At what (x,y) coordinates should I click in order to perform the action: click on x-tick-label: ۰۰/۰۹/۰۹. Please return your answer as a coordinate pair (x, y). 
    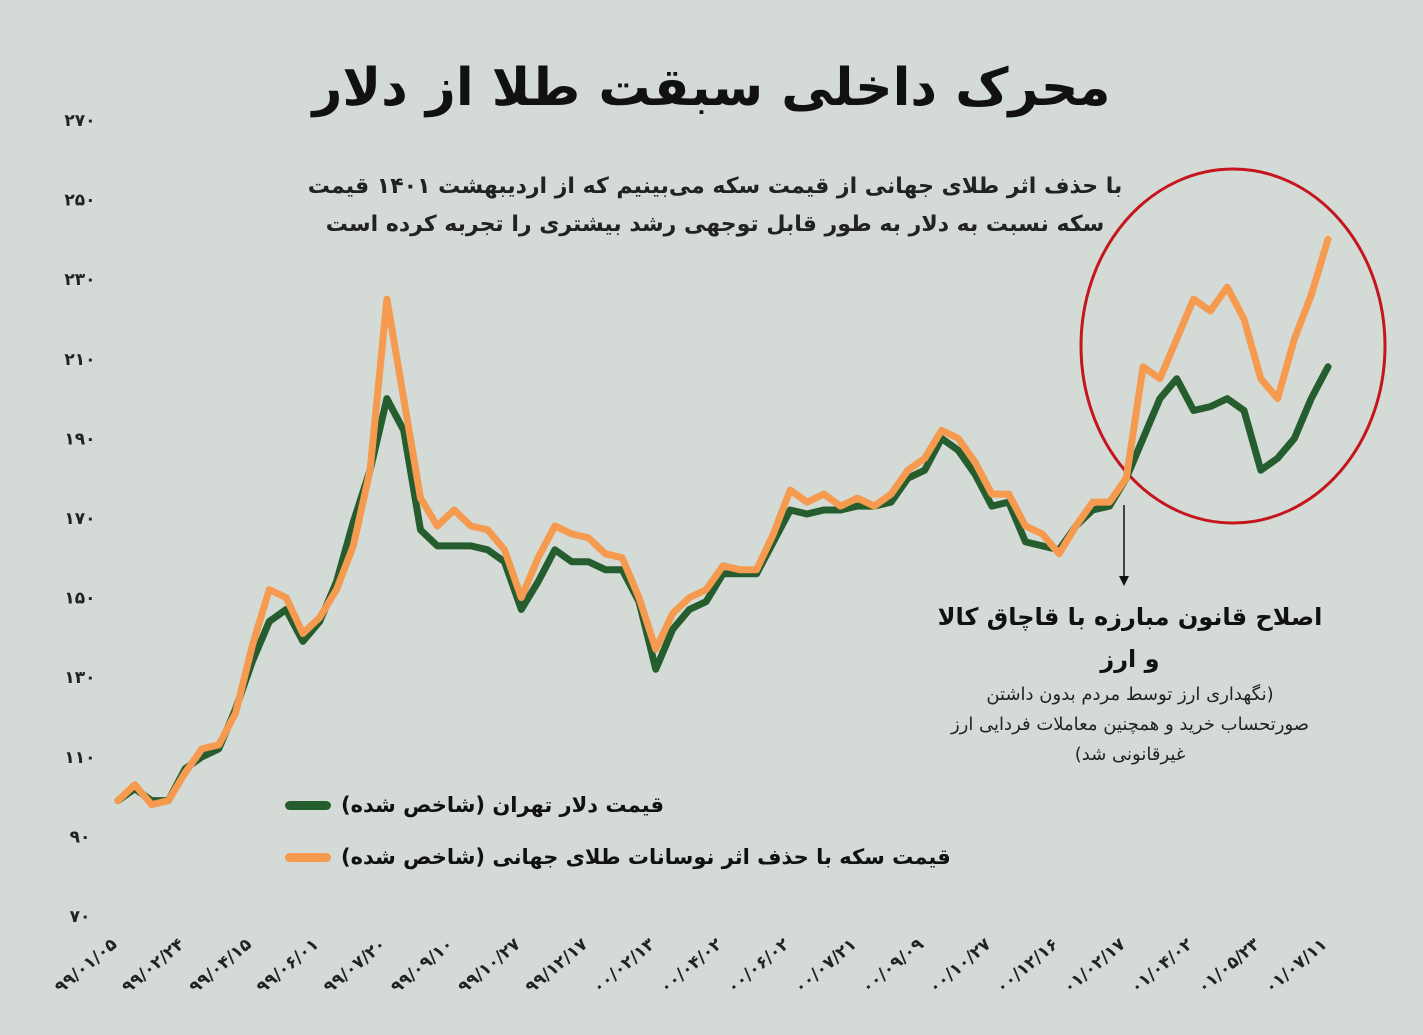
    Looking at the image, I should click on (893, 966).